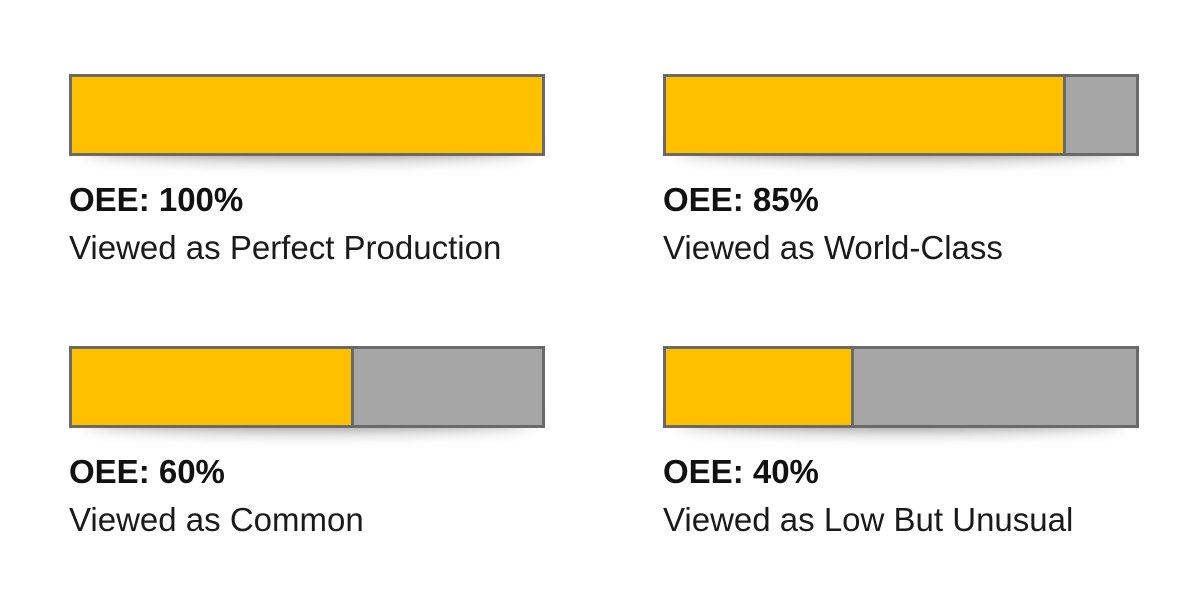 The image size is (1200, 600). What do you see at coordinates (901, 443) in the screenshot?
I see `oee-panel-low: OEE: 40% Viewed as Low But Unusual` at bounding box center [901, 443].